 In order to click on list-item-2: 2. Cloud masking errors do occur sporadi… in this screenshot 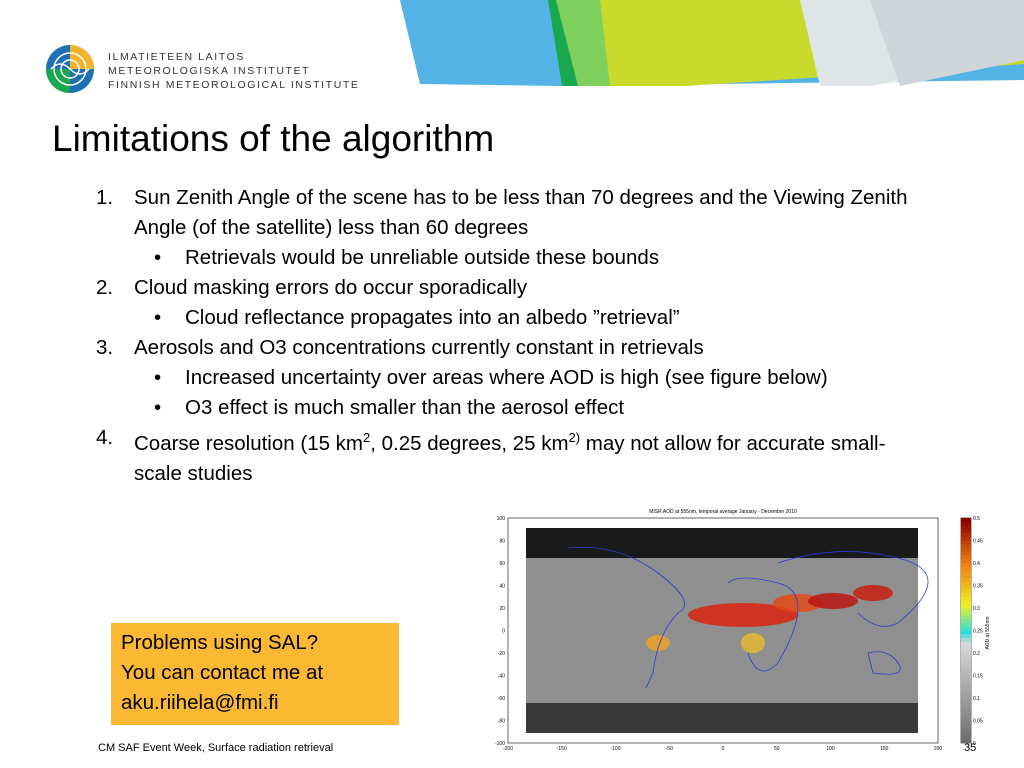, I will do `click(526, 288)`.